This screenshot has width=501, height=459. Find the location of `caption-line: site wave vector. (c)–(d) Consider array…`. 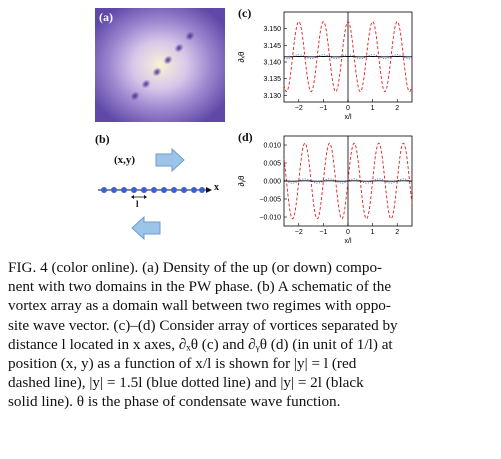

caption-line: site wave vector. (c)–(d) Consider array… is located at coordinates (203, 325).